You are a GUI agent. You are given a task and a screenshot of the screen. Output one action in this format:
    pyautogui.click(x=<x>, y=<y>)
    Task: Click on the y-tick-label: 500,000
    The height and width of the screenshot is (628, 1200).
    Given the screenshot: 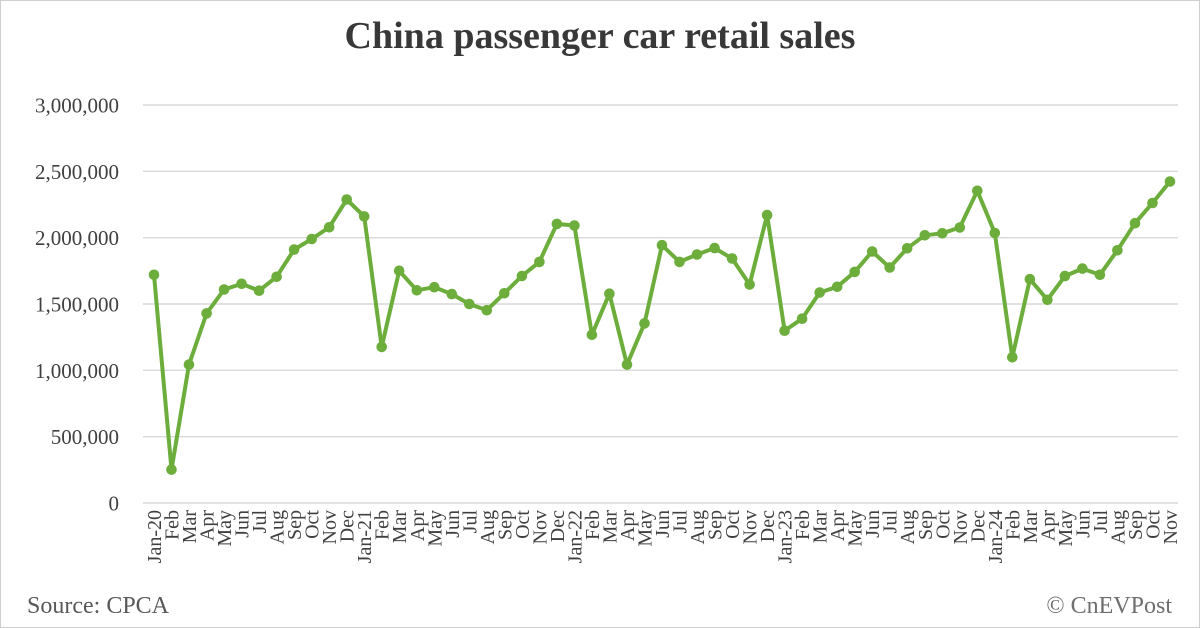 What is the action you would take?
    pyautogui.click(x=85, y=437)
    